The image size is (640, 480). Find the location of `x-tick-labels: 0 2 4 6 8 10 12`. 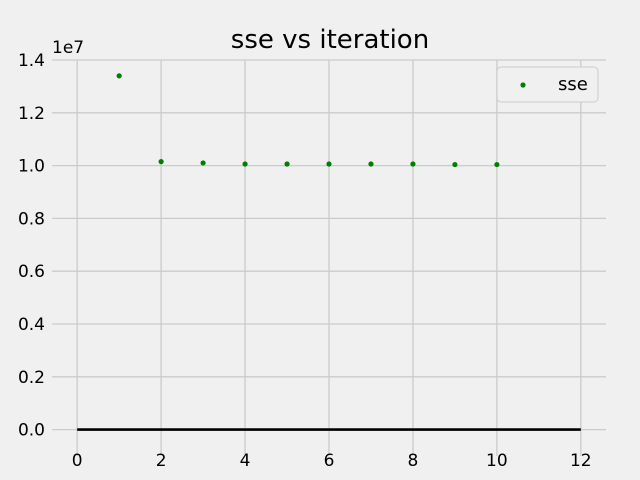

x-tick-labels: 0 2 4 6 8 10 12 is located at coordinates (332, 461).